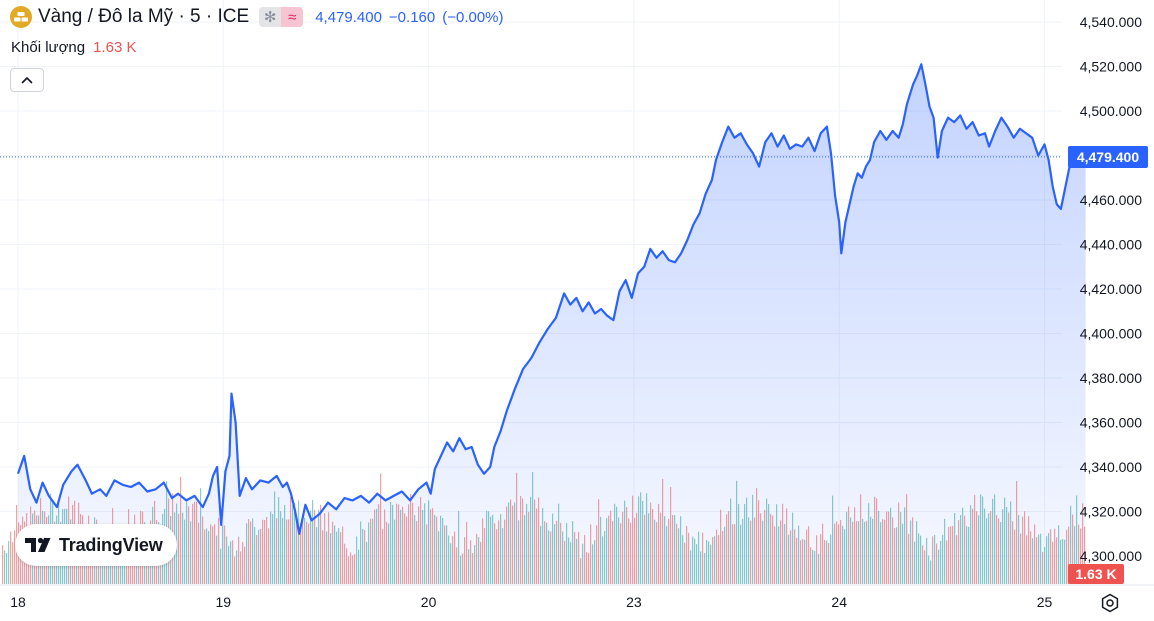 The image size is (1154, 621). Describe the element at coordinates (48, 47) in the screenshot. I see `volume-label: Khối lượng` at that location.